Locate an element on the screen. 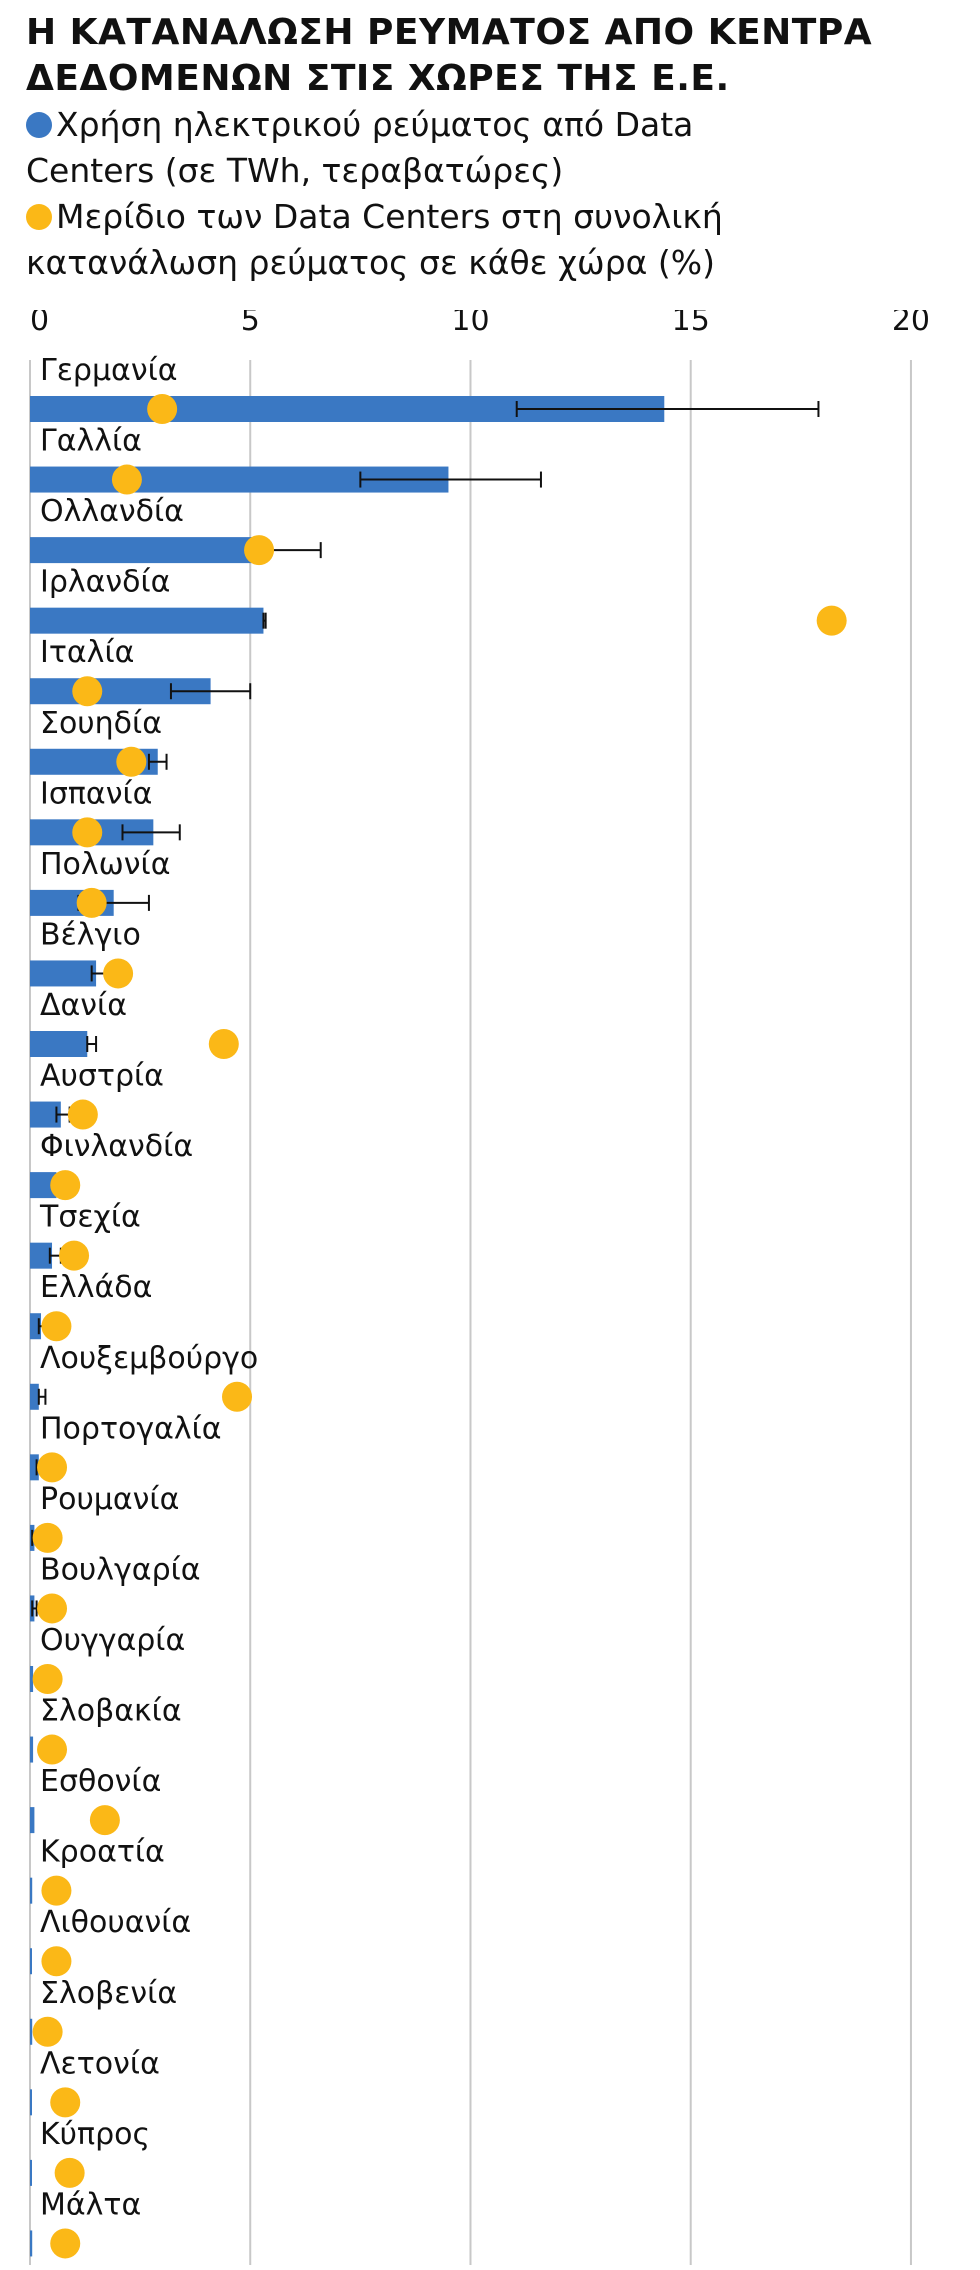  y-tick-label: Σλοβενία is located at coordinates (108, 1993).